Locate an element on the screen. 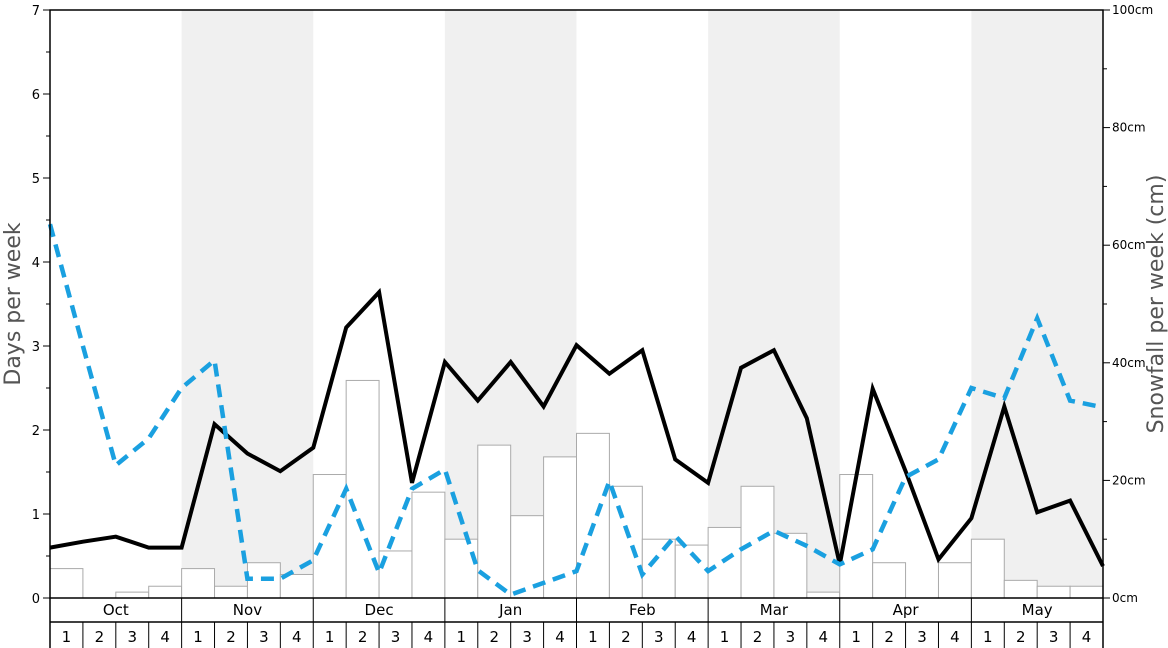 The width and height of the screenshot is (1168, 648). right-tick-label: 0cm is located at coordinates (1125, 598).